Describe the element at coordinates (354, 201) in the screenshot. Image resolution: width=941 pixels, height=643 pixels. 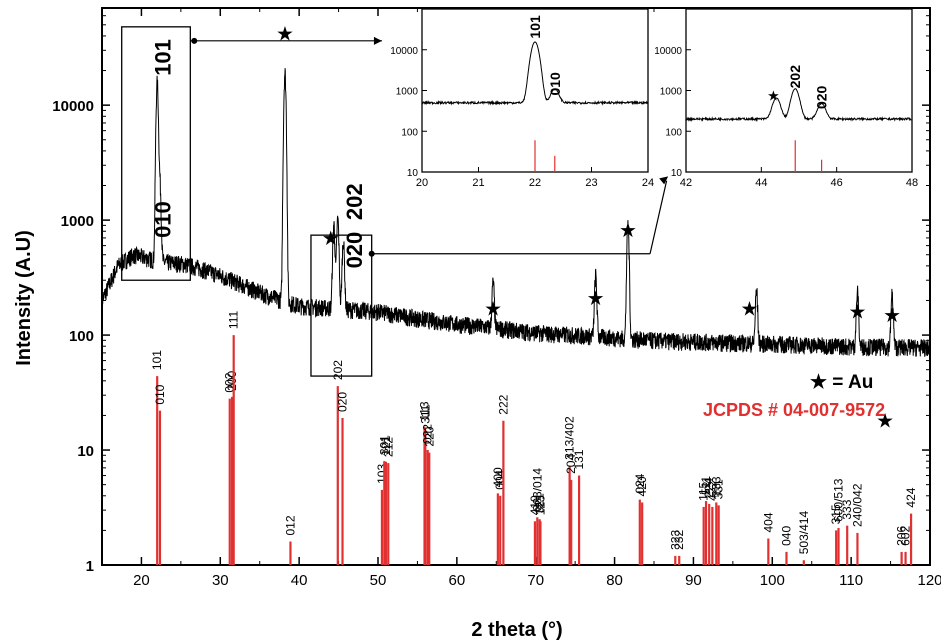
I see `peak-label-202: 202` at that location.